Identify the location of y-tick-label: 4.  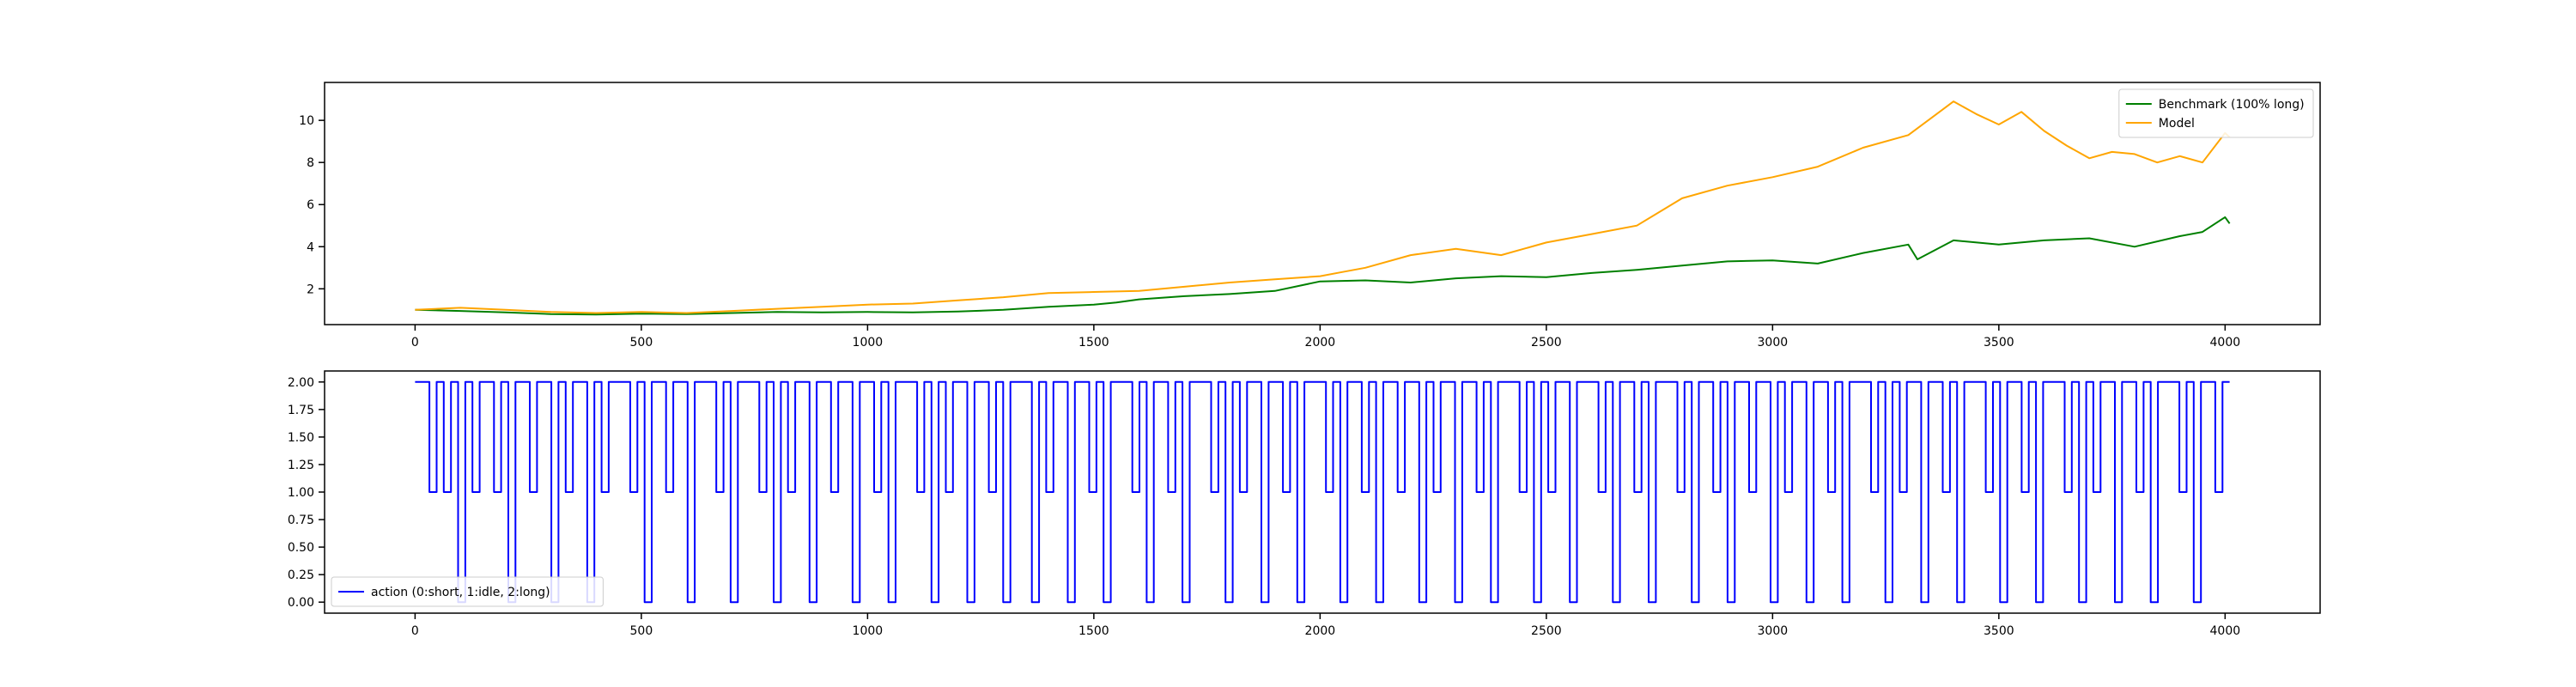
(311, 247).